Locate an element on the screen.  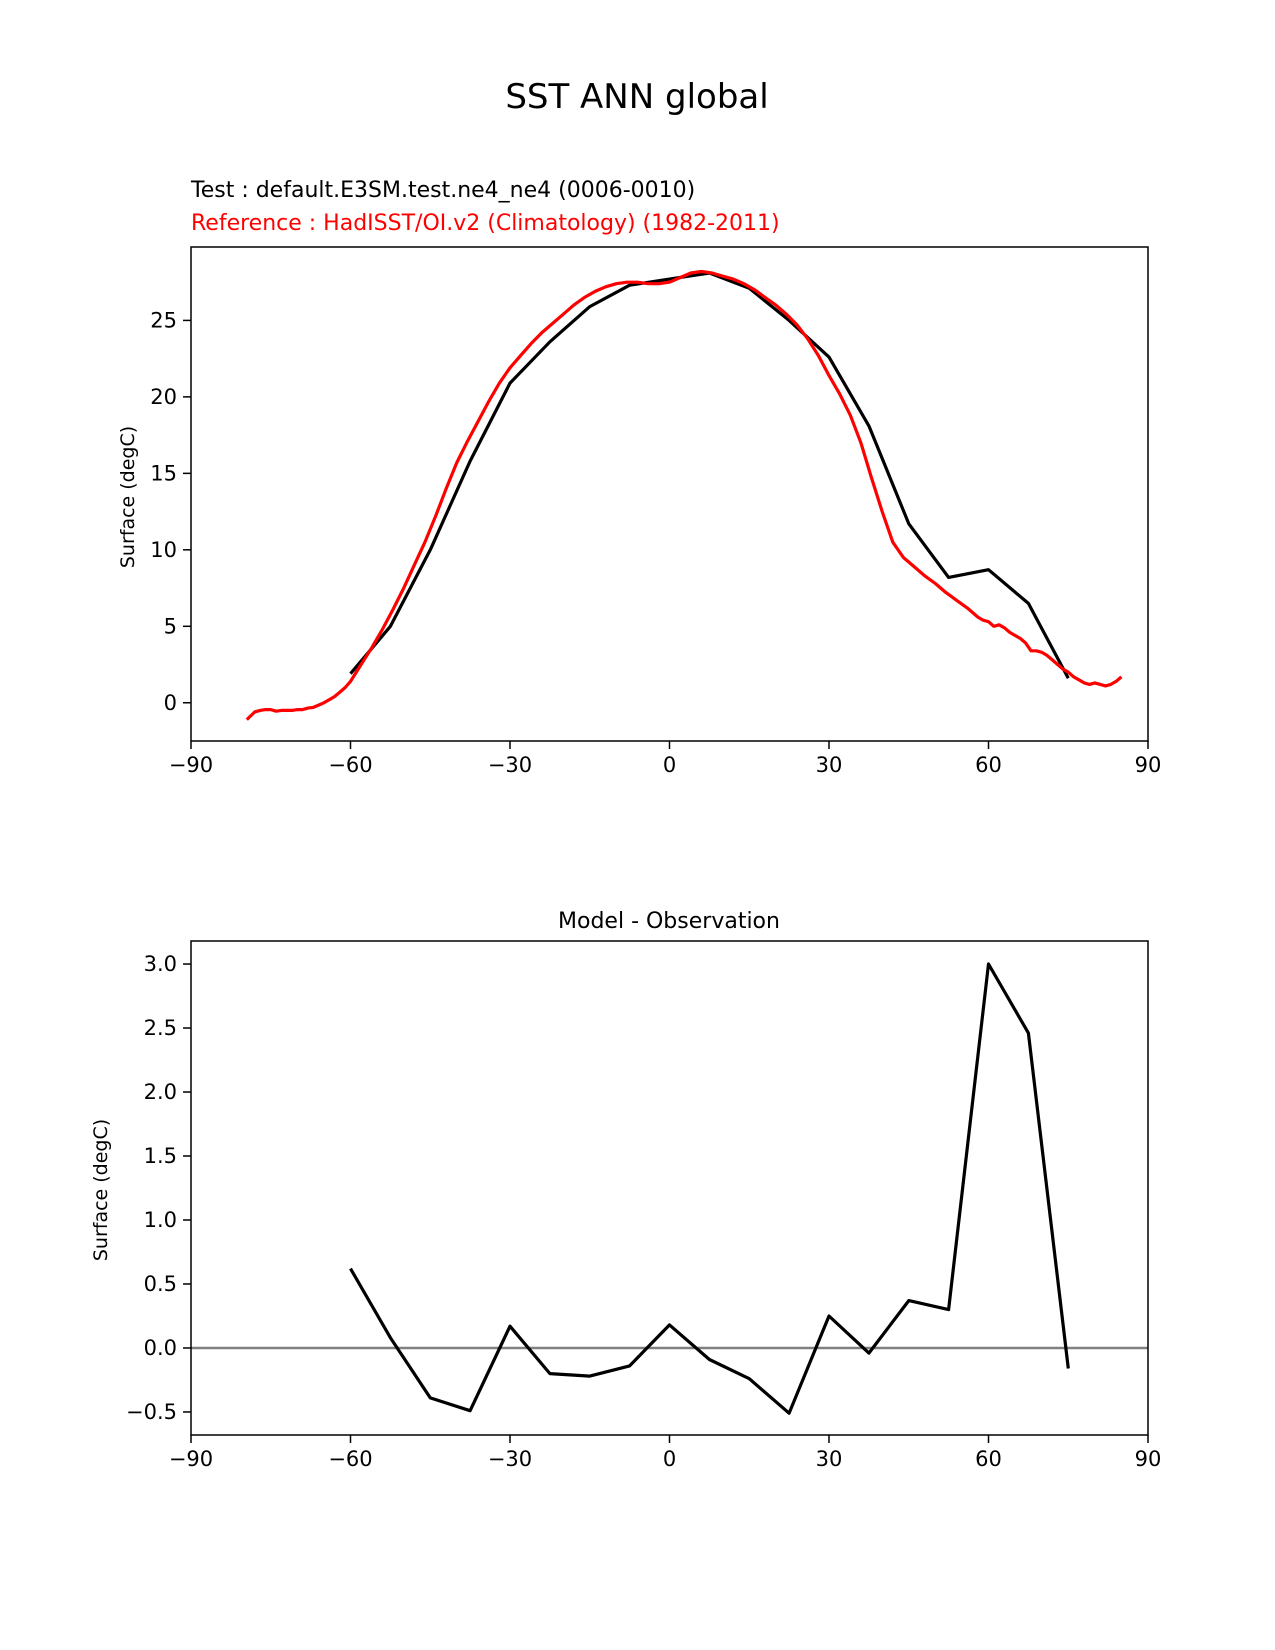
bottom-y-tick-label: 0.0 is located at coordinates (160, 1348).